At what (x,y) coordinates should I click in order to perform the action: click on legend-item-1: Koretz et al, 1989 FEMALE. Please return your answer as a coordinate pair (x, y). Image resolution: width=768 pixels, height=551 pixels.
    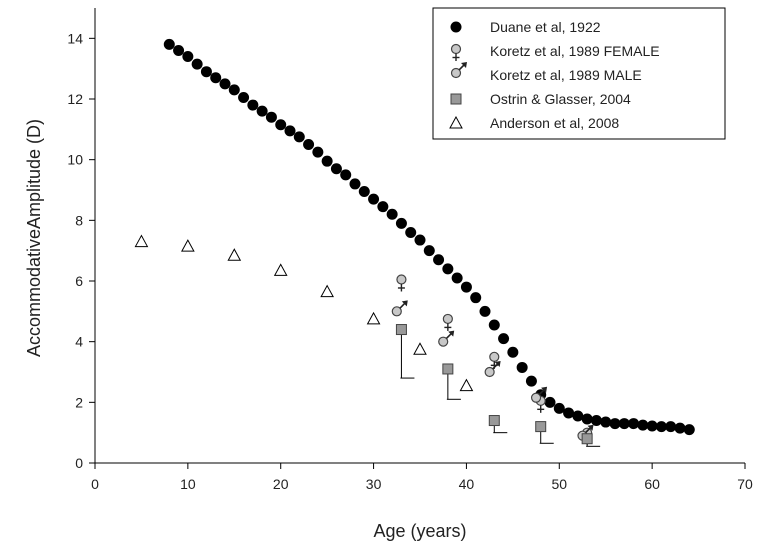
    Looking at the image, I should click on (555, 52).